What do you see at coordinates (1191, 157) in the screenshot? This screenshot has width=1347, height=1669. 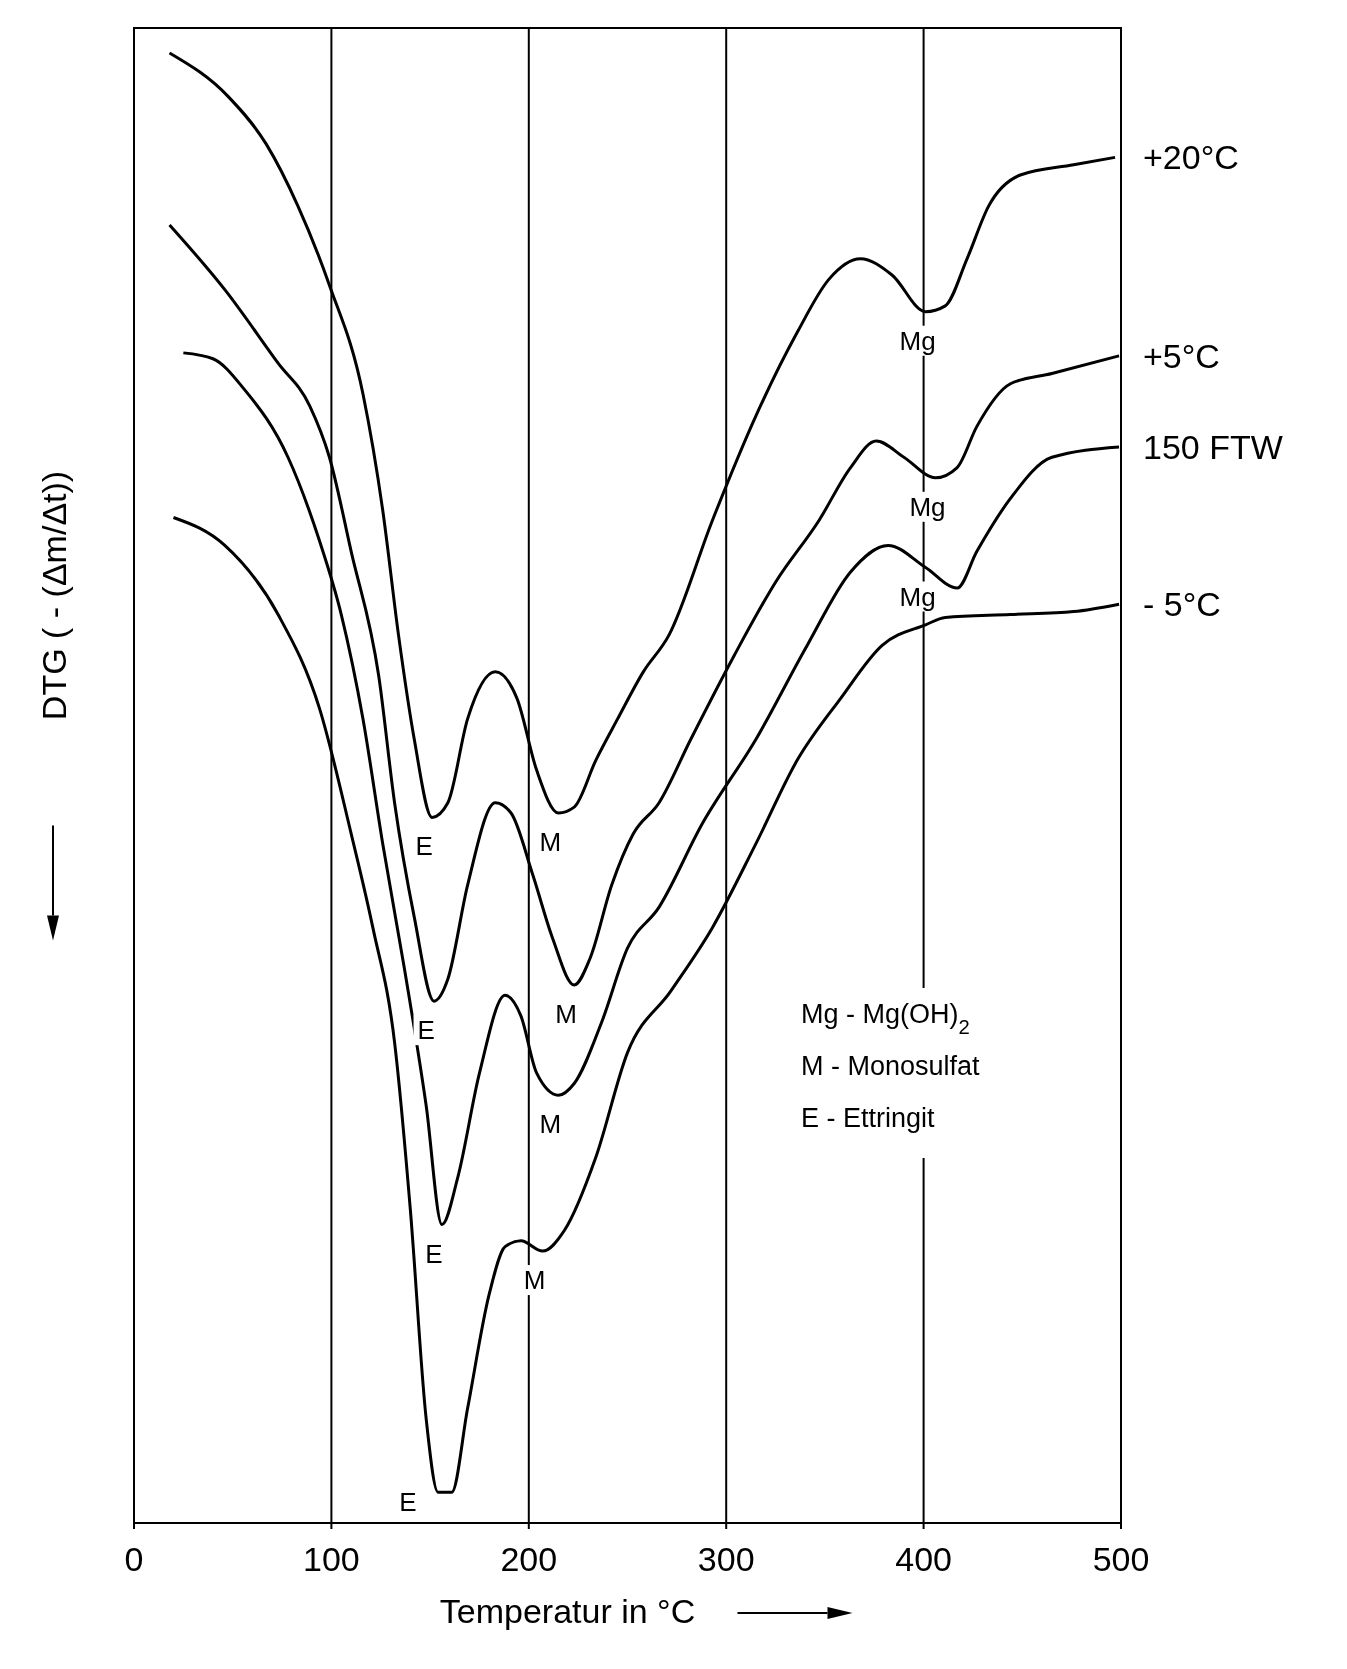 I see `series-label: +20°C` at bounding box center [1191, 157].